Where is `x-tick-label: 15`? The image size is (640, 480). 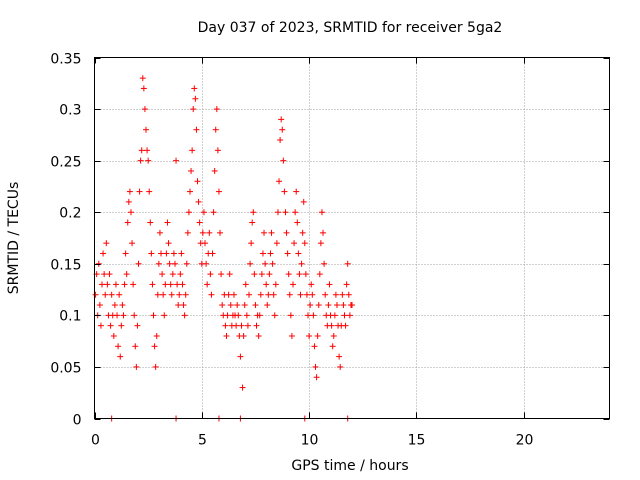
x-tick-label: 15 is located at coordinates (417, 441).